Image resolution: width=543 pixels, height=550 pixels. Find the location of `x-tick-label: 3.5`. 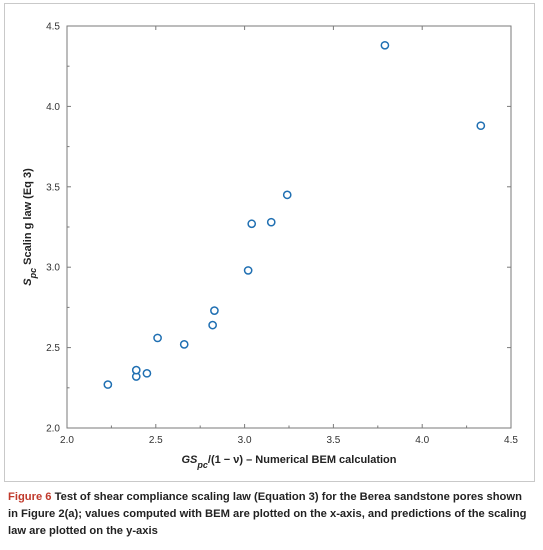

x-tick-label: 3.5 is located at coordinates (333, 440).